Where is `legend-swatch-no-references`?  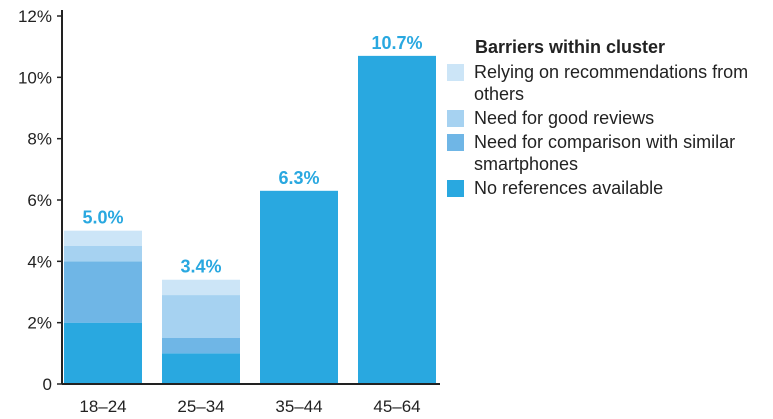 legend-swatch-no-references is located at coordinates (455, 188).